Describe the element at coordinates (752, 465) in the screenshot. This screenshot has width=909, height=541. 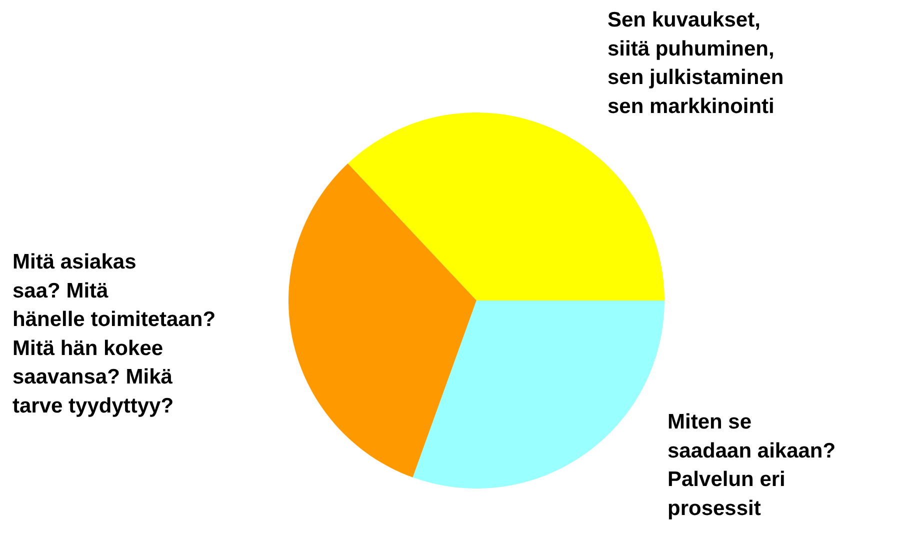
I see `slice-label: Miten se saadaan aikaan? Palvelun eri prosessit` at that location.